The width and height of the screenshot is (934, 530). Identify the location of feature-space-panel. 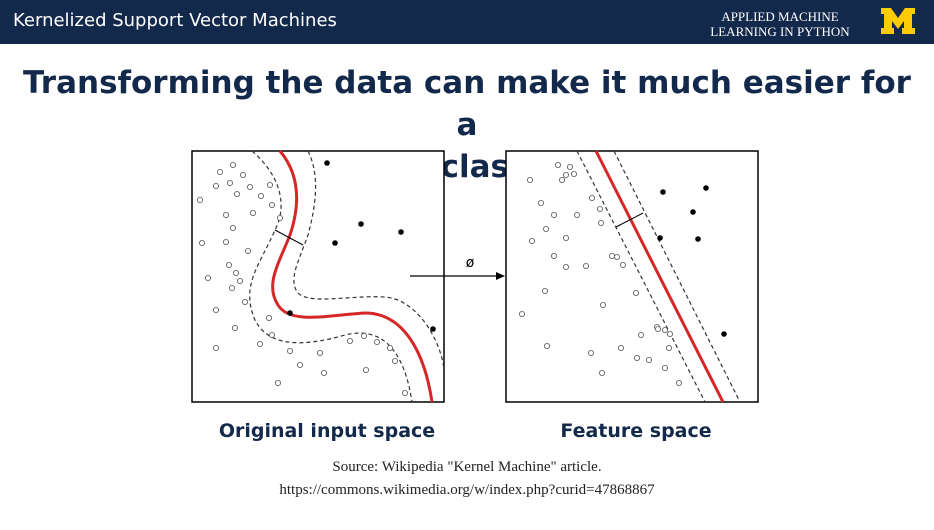
(632, 276).